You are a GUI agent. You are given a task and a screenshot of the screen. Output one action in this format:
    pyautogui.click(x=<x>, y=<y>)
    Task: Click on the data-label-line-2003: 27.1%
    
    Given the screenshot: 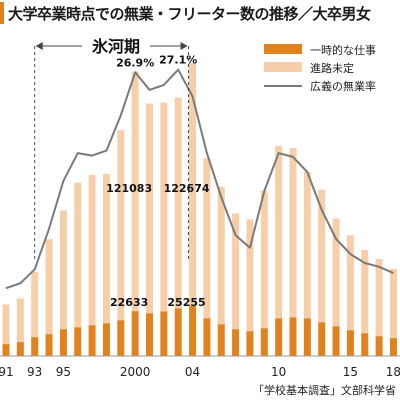 What is the action you would take?
    pyautogui.click(x=178, y=60)
    